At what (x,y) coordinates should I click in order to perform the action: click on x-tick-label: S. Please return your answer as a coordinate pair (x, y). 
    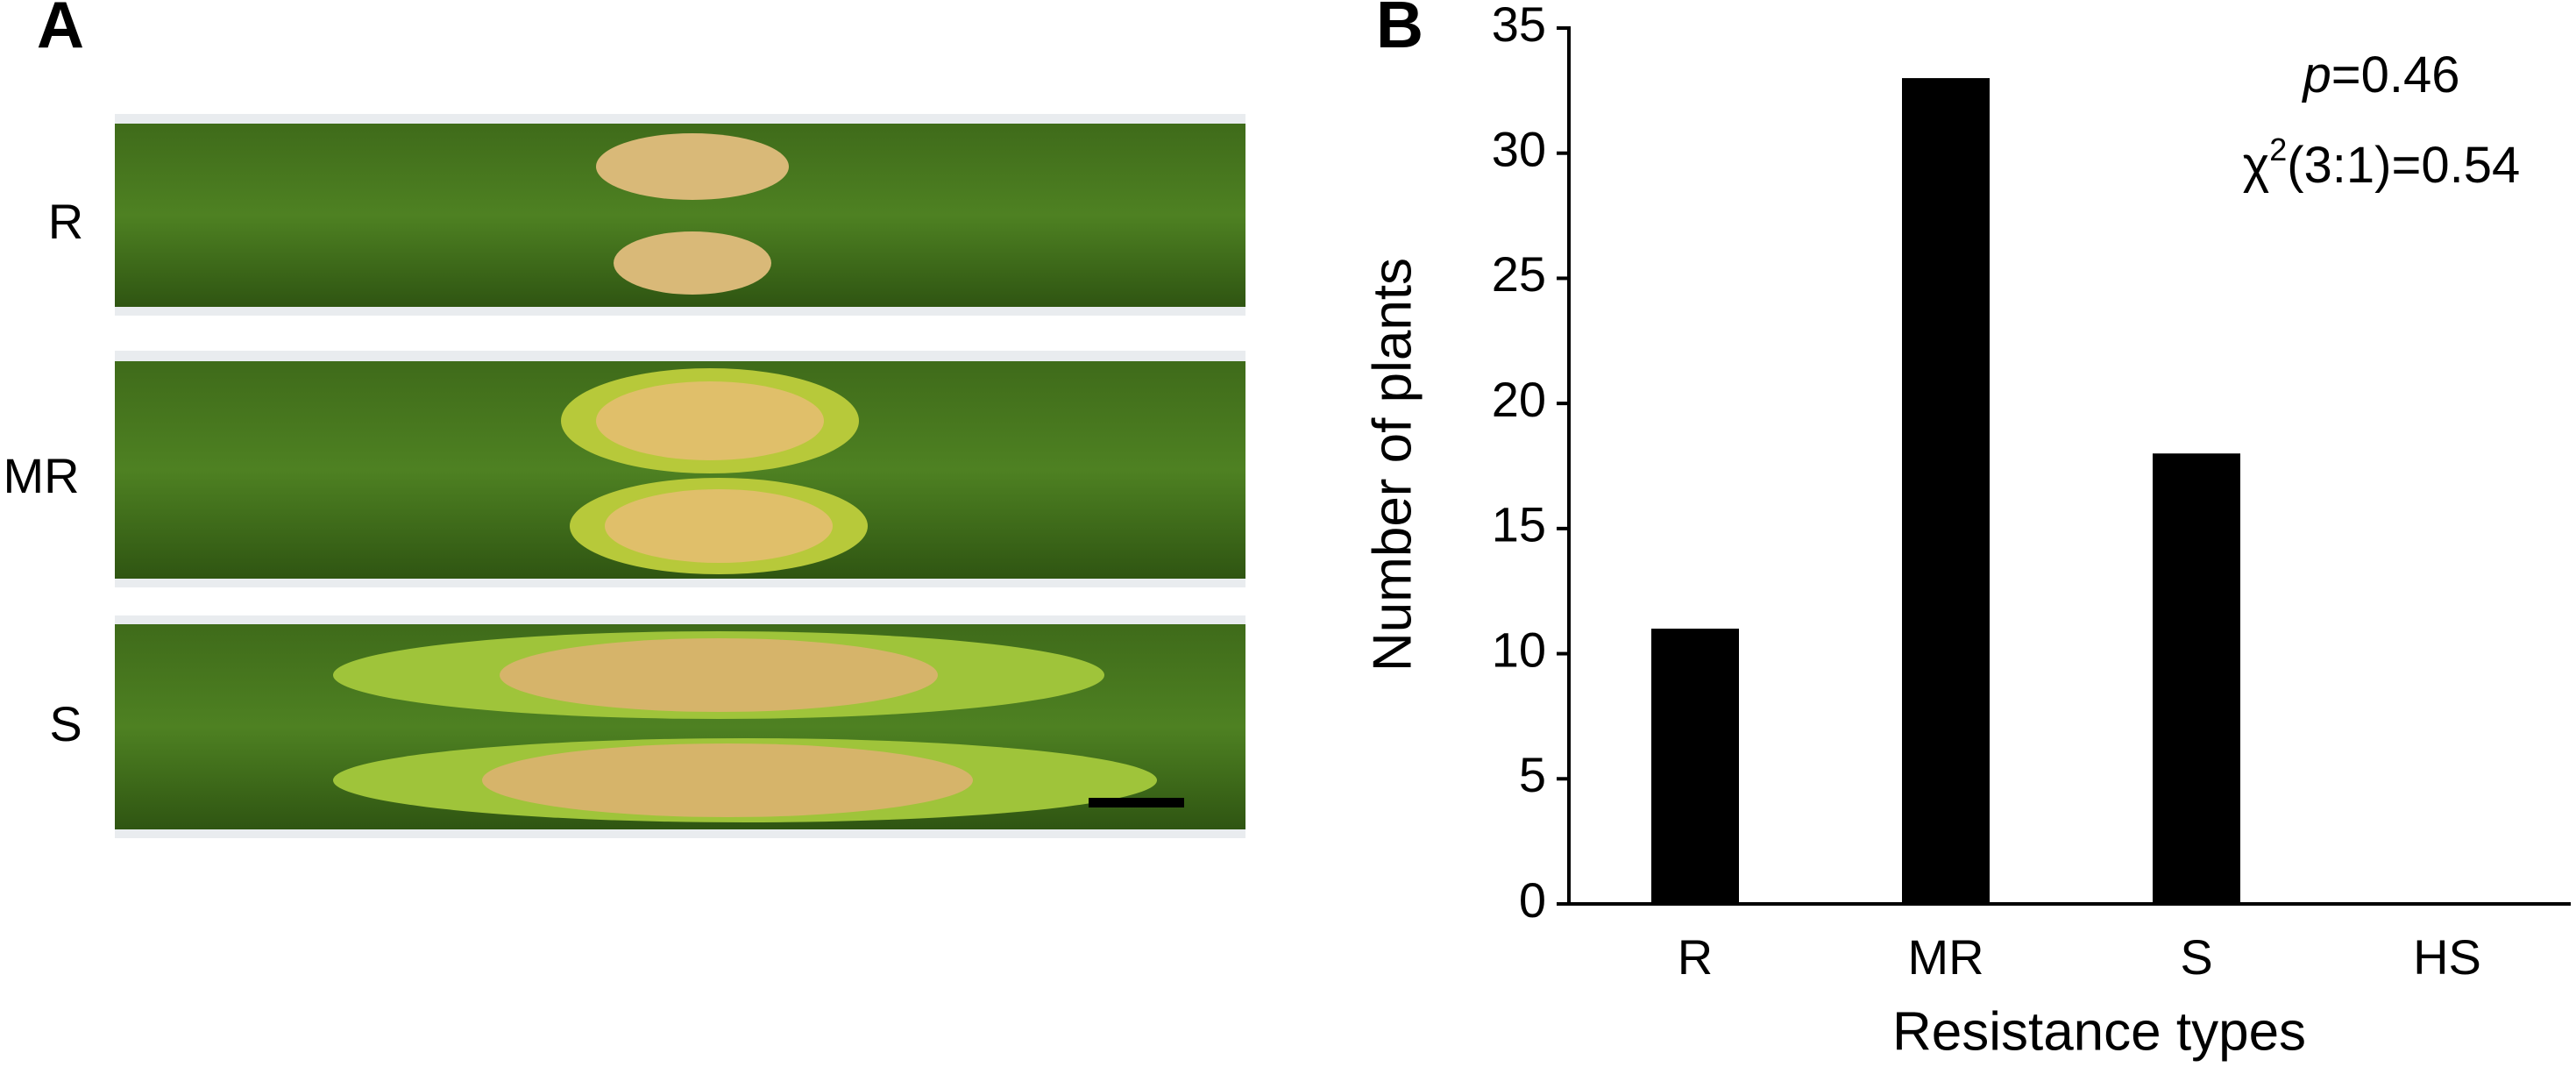
    Looking at the image, I should click on (2196, 957).